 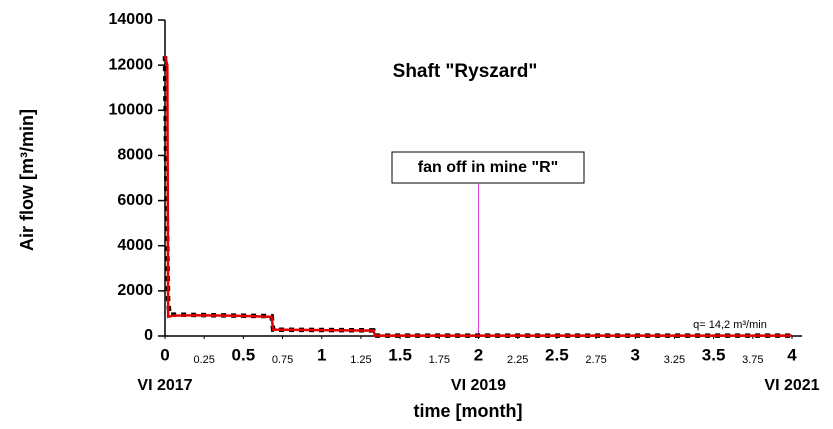 What do you see at coordinates (148, 335) in the screenshot?
I see `y-tick-label: 0` at bounding box center [148, 335].